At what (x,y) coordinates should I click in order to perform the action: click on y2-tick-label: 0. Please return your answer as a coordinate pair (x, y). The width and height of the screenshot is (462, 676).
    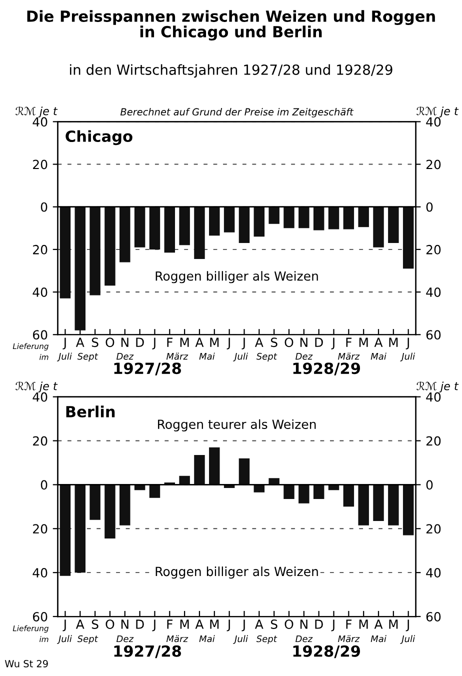
    Looking at the image, I should click on (429, 207).